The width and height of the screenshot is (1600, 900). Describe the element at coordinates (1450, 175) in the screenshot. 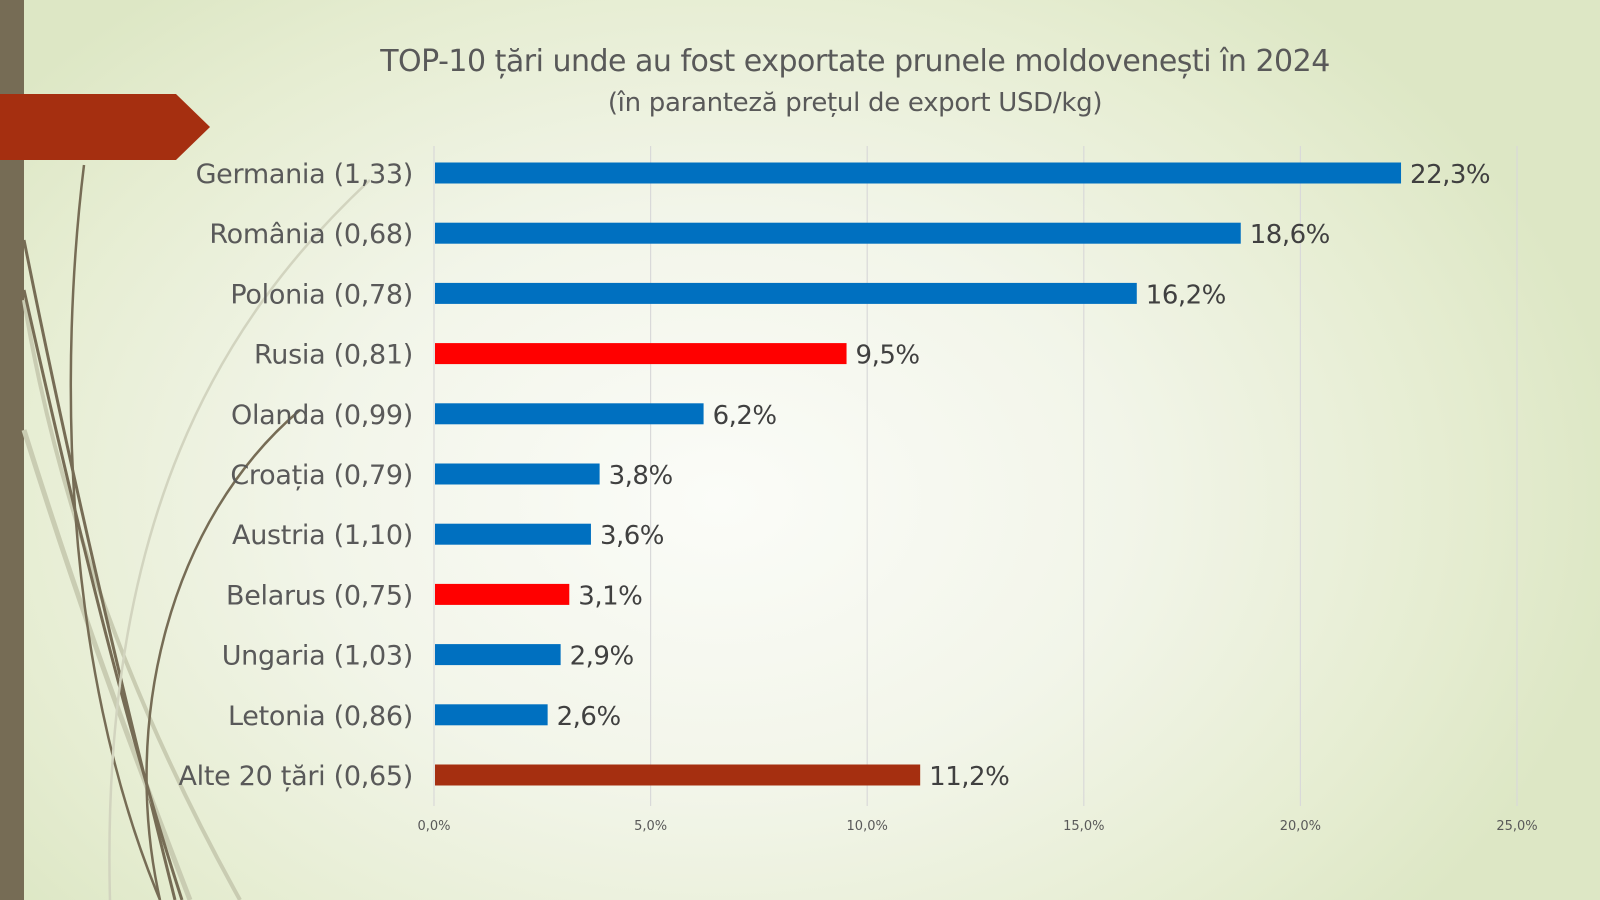

I see `data-label: 22,3%` at that location.